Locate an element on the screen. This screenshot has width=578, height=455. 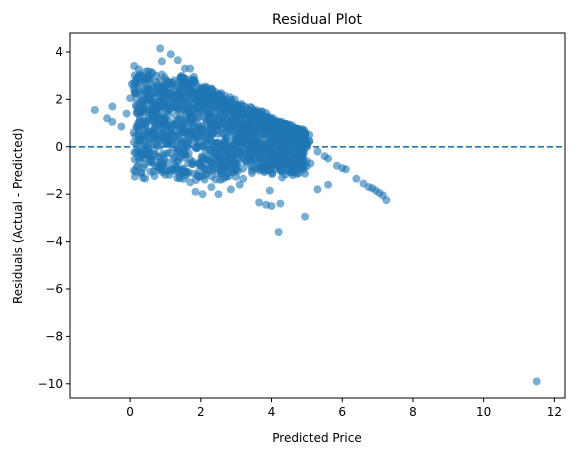
y-tick-label: 4 is located at coordinates (59, 52).